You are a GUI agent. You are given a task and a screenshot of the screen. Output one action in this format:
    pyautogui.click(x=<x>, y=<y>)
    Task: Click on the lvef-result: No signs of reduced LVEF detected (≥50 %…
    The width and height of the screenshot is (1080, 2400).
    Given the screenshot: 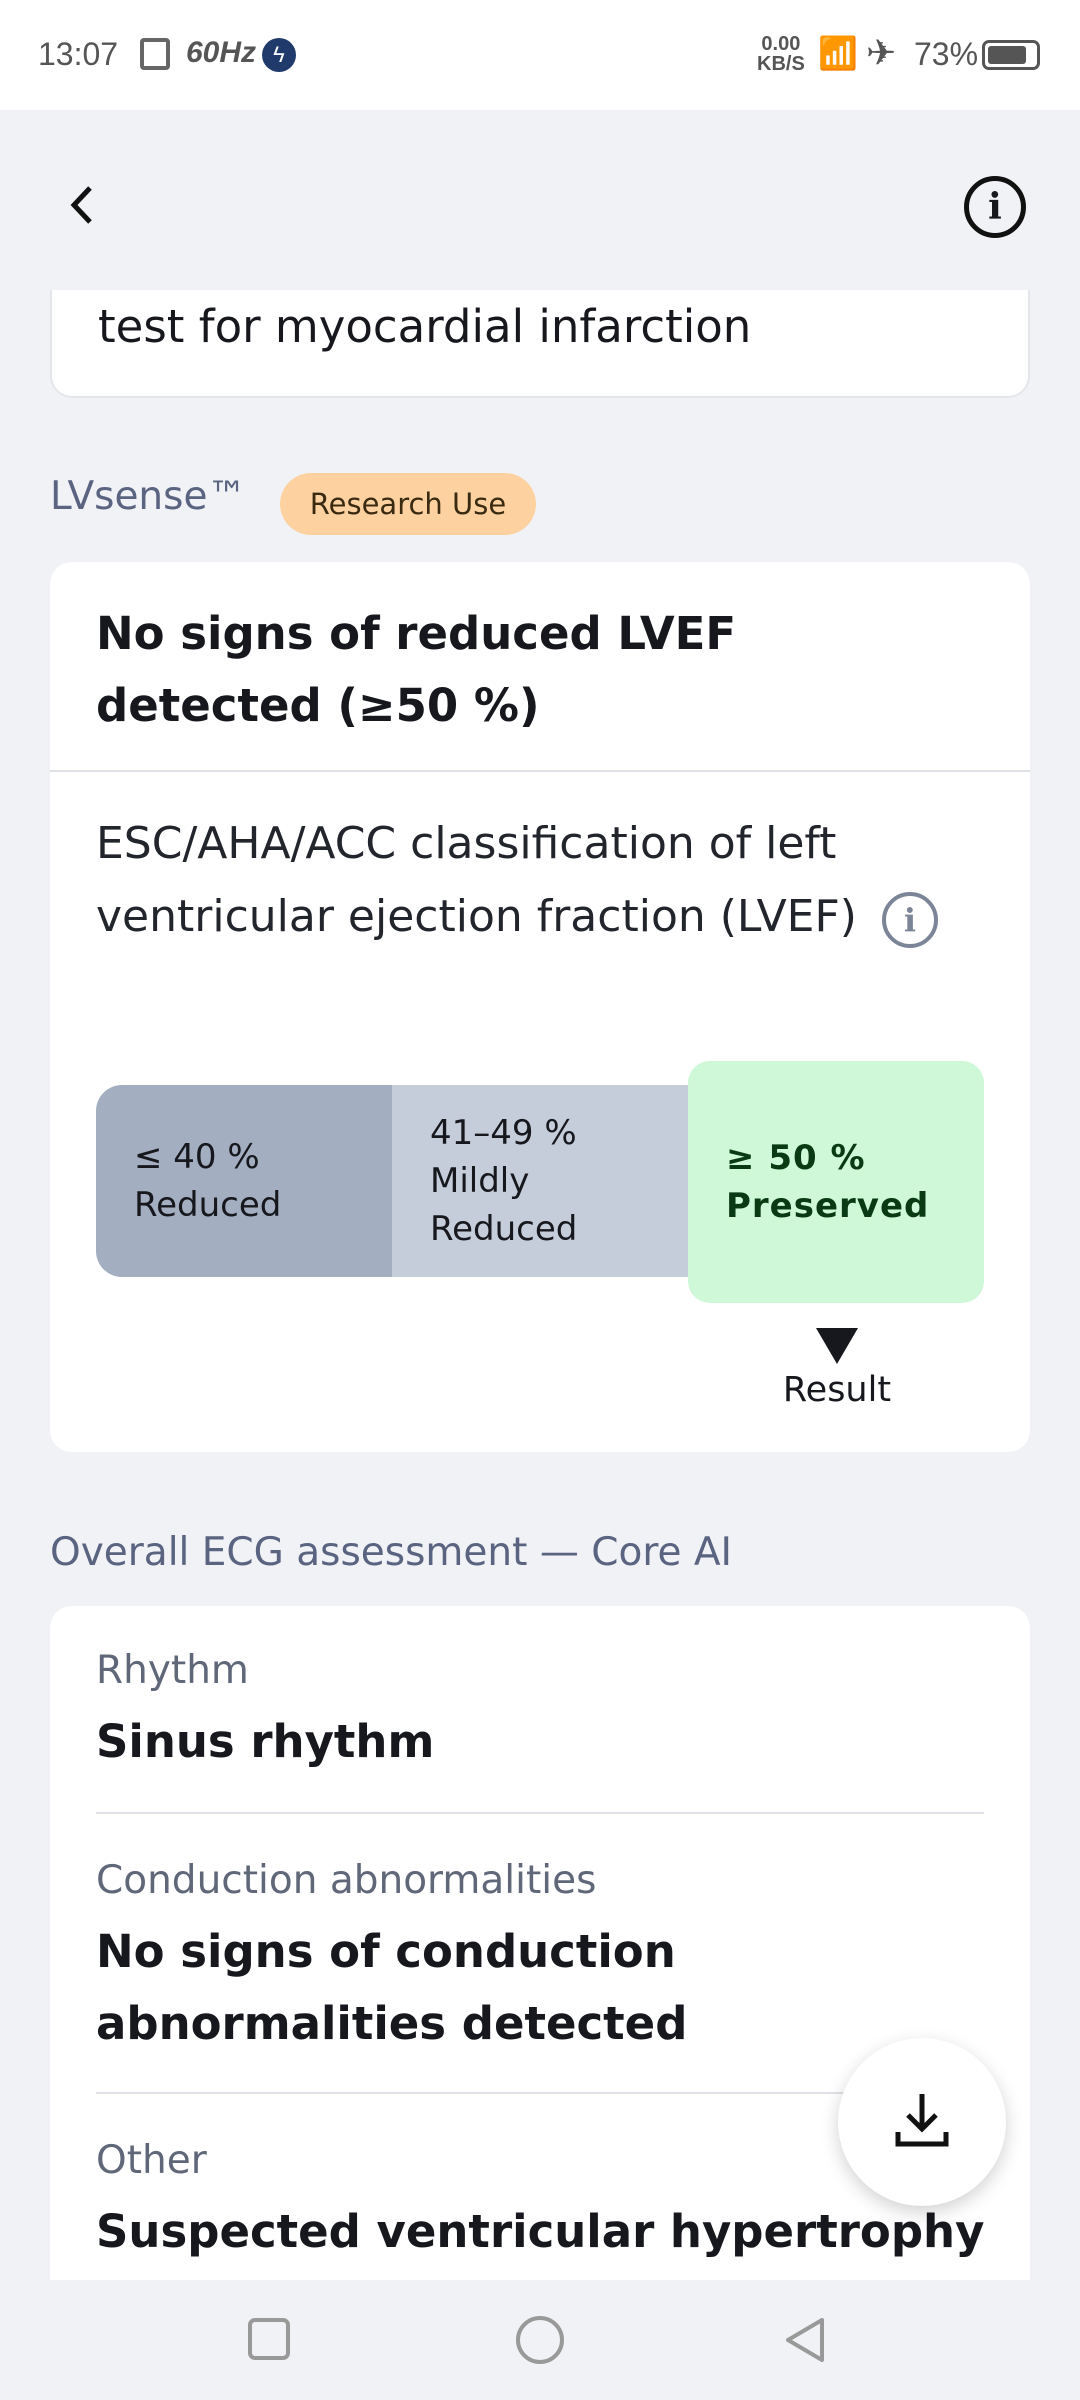 What is the action you would take?
    pyautogui.click(x=416, y=669)
    